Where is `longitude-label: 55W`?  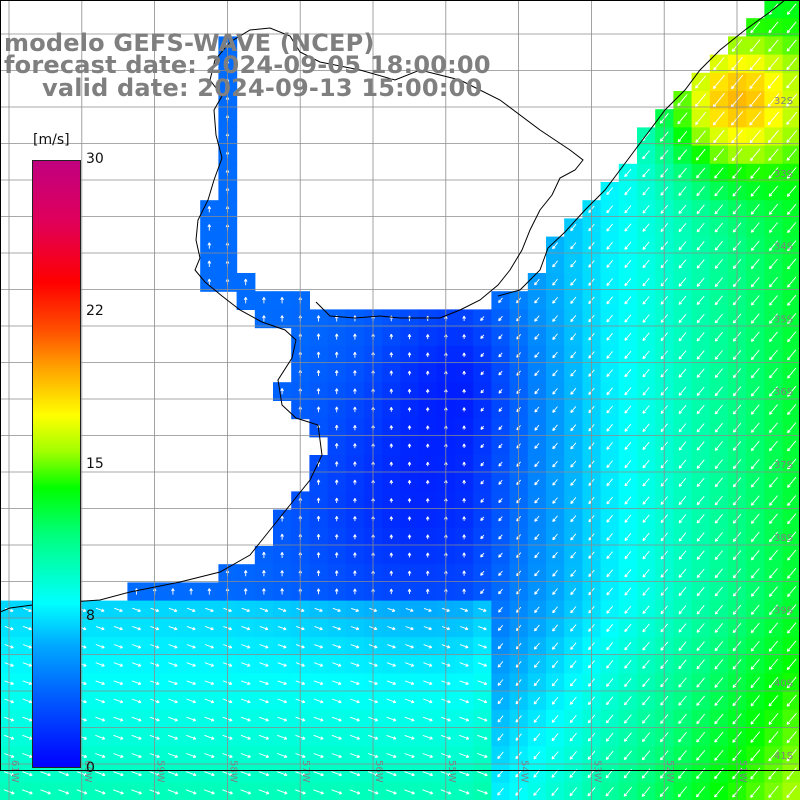 longitude-label: 55W is located at coordinates (451, 771).